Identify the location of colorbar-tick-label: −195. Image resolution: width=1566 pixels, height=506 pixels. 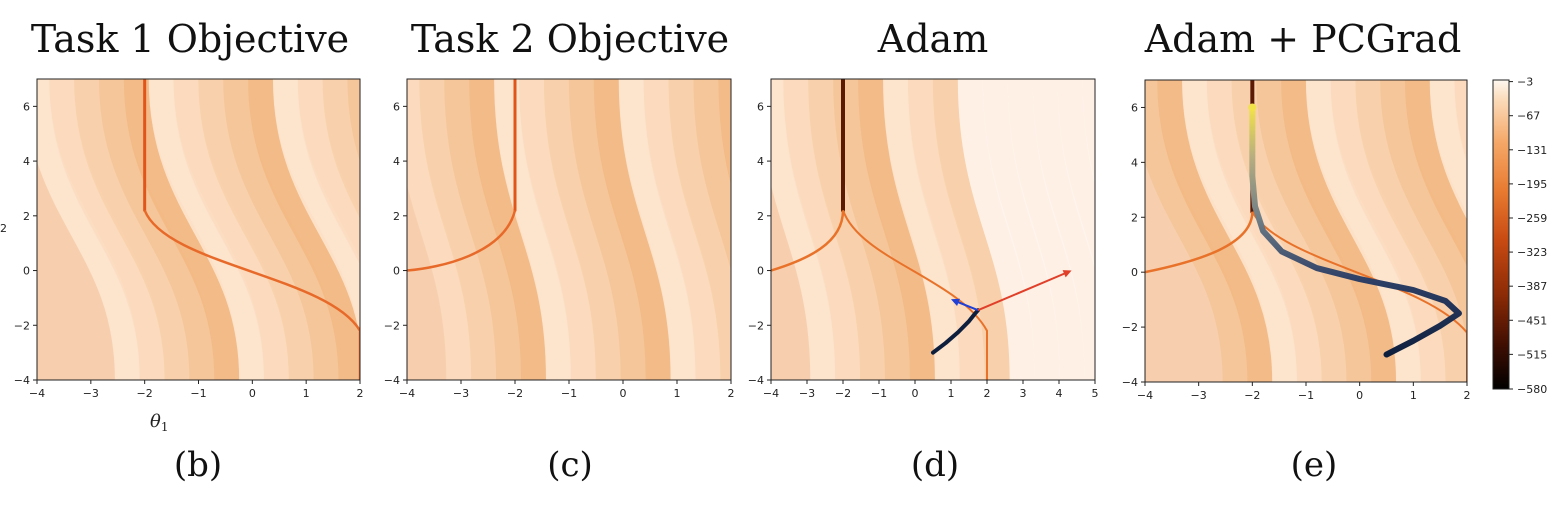
(1532, 184).